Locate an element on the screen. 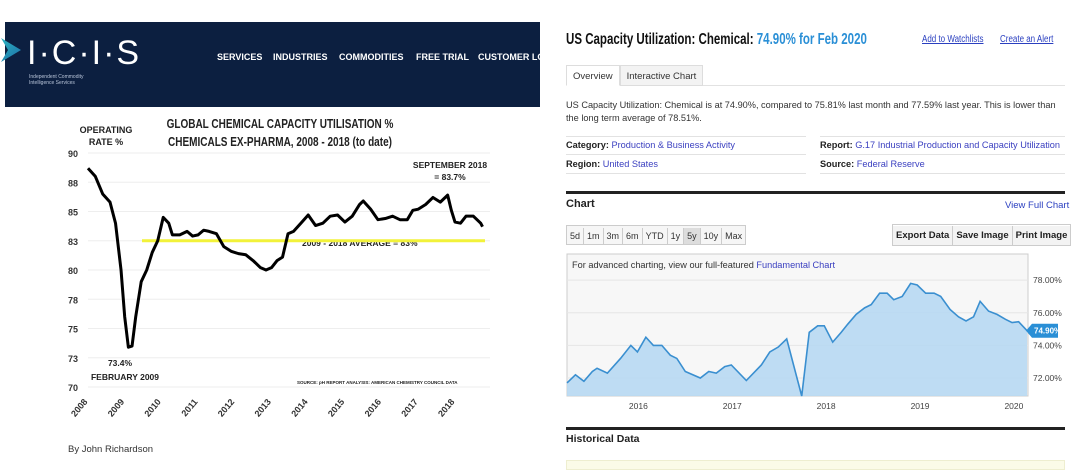 The width and height of the screenshot is (1080, 470). tab-interactive-chart: Interactive Chart is located at coordinates (662, 75).